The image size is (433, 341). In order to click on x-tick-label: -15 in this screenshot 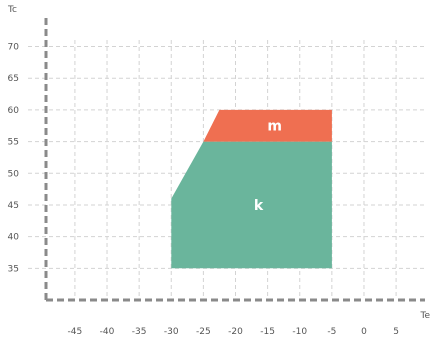, I will do `click(267, 332)`.